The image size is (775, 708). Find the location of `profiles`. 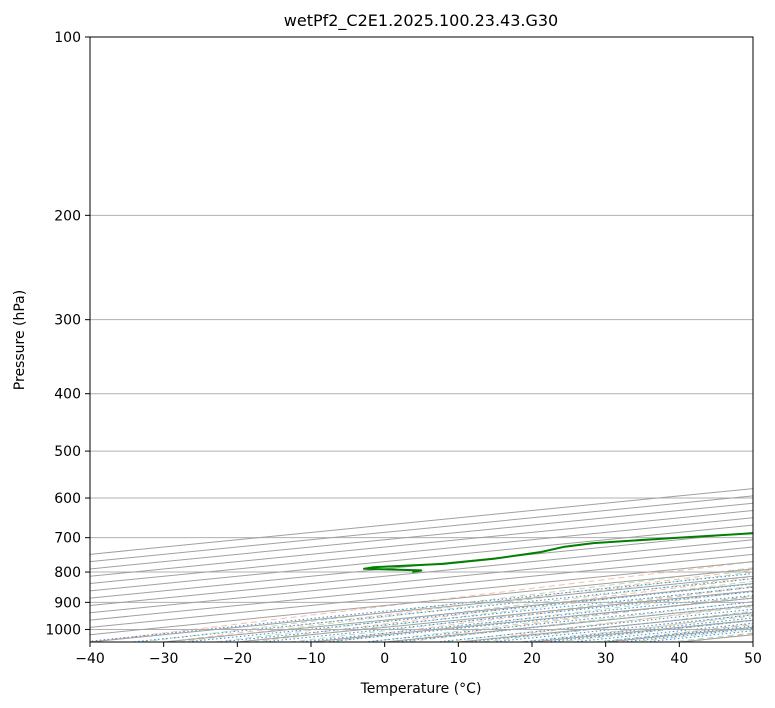

profiles is located at coordinates (558, 552).